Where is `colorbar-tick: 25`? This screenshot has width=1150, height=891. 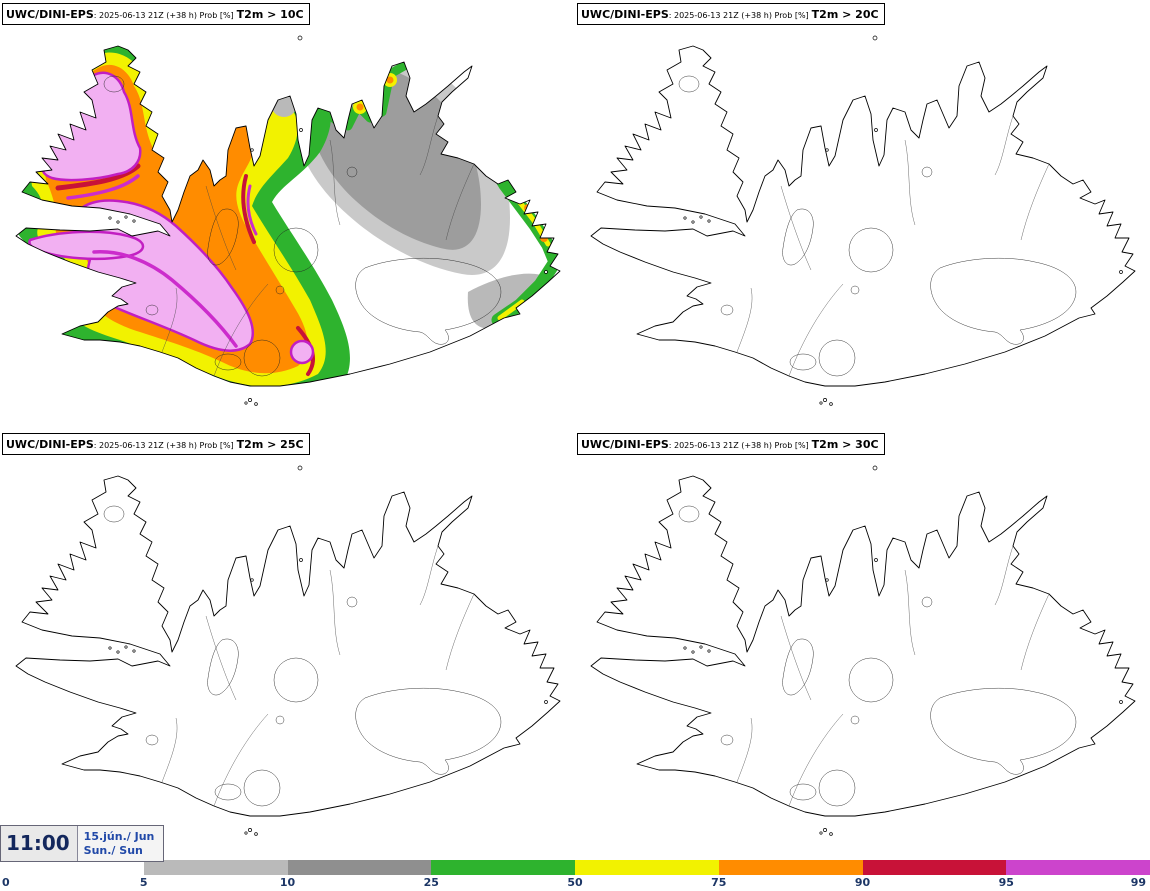 colorbar-tick: 25 is located at coordinates (431, 882).